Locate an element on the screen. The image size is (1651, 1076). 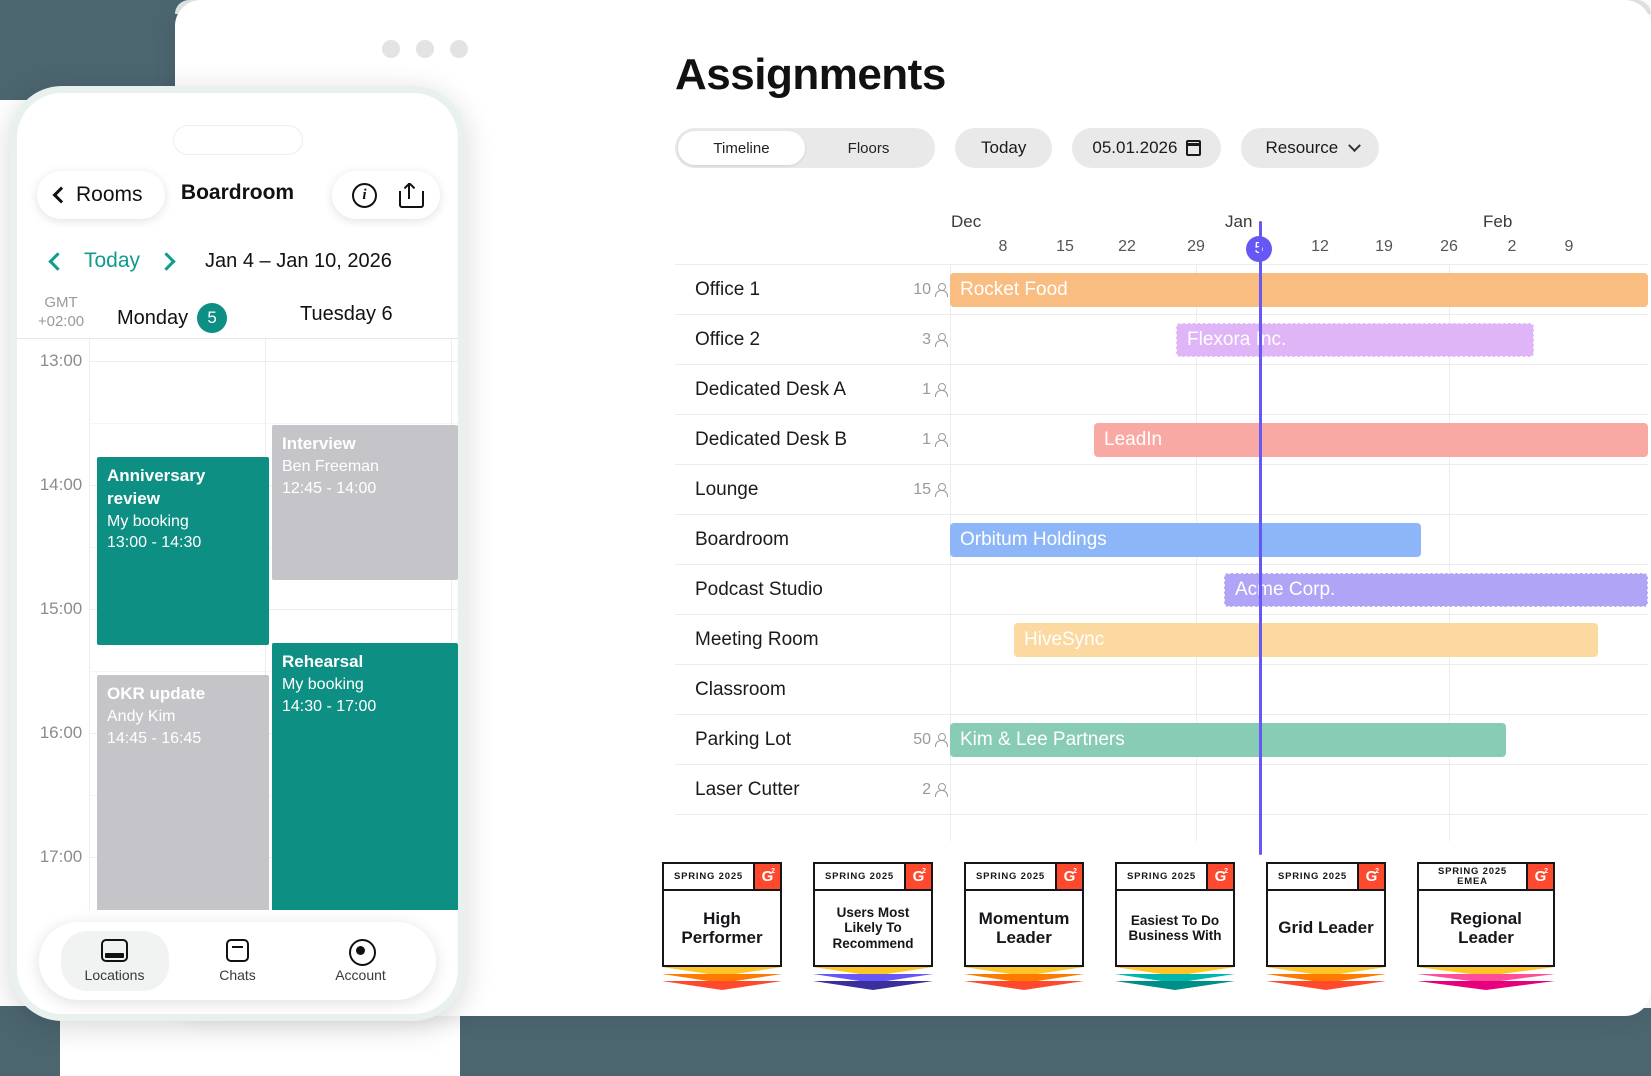
tab-chats: Chats is located at coordinates (238, 961).